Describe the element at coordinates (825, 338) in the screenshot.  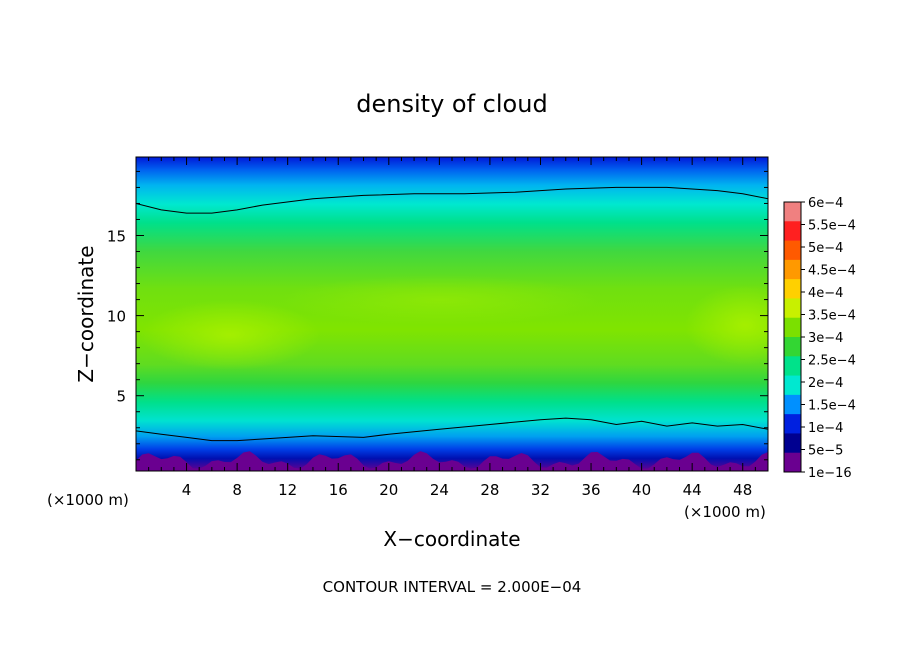
I see `colorbar-label: 3e−4` at that location.